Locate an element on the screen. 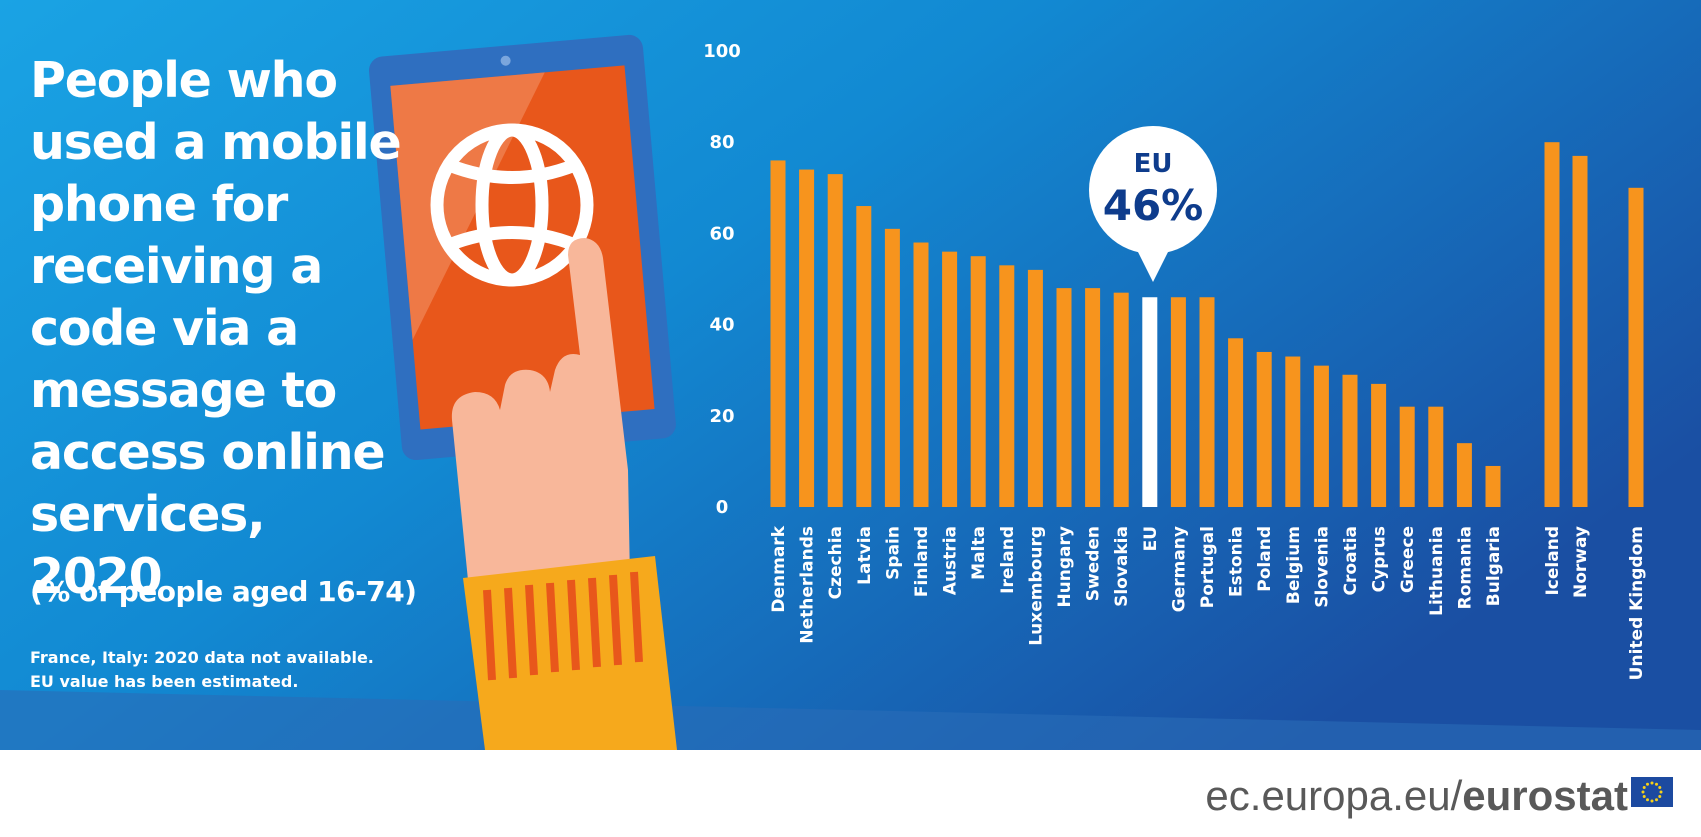  x-tick-label: Germany is located at coordinates (1179, 569).